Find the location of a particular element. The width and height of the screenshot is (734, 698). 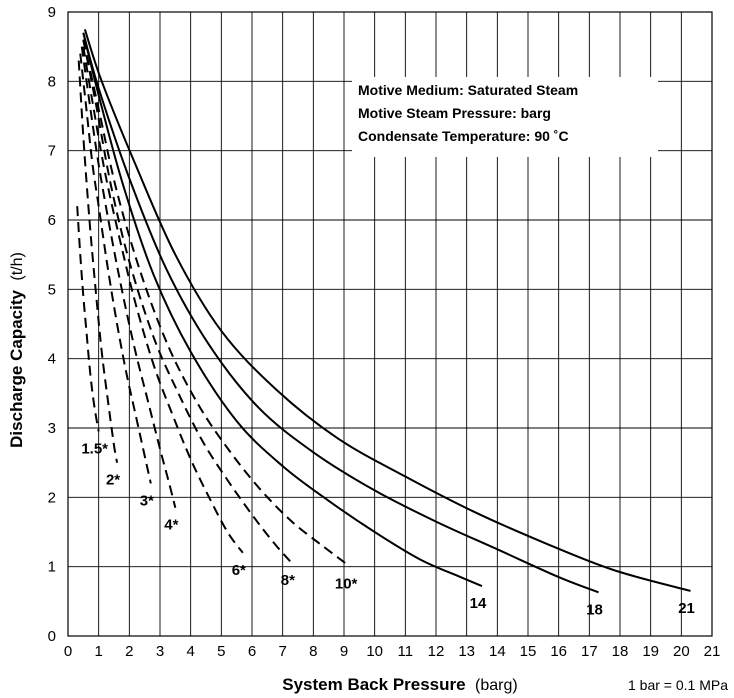

x-tick-label: 12 is located at coordinates (436, 651).